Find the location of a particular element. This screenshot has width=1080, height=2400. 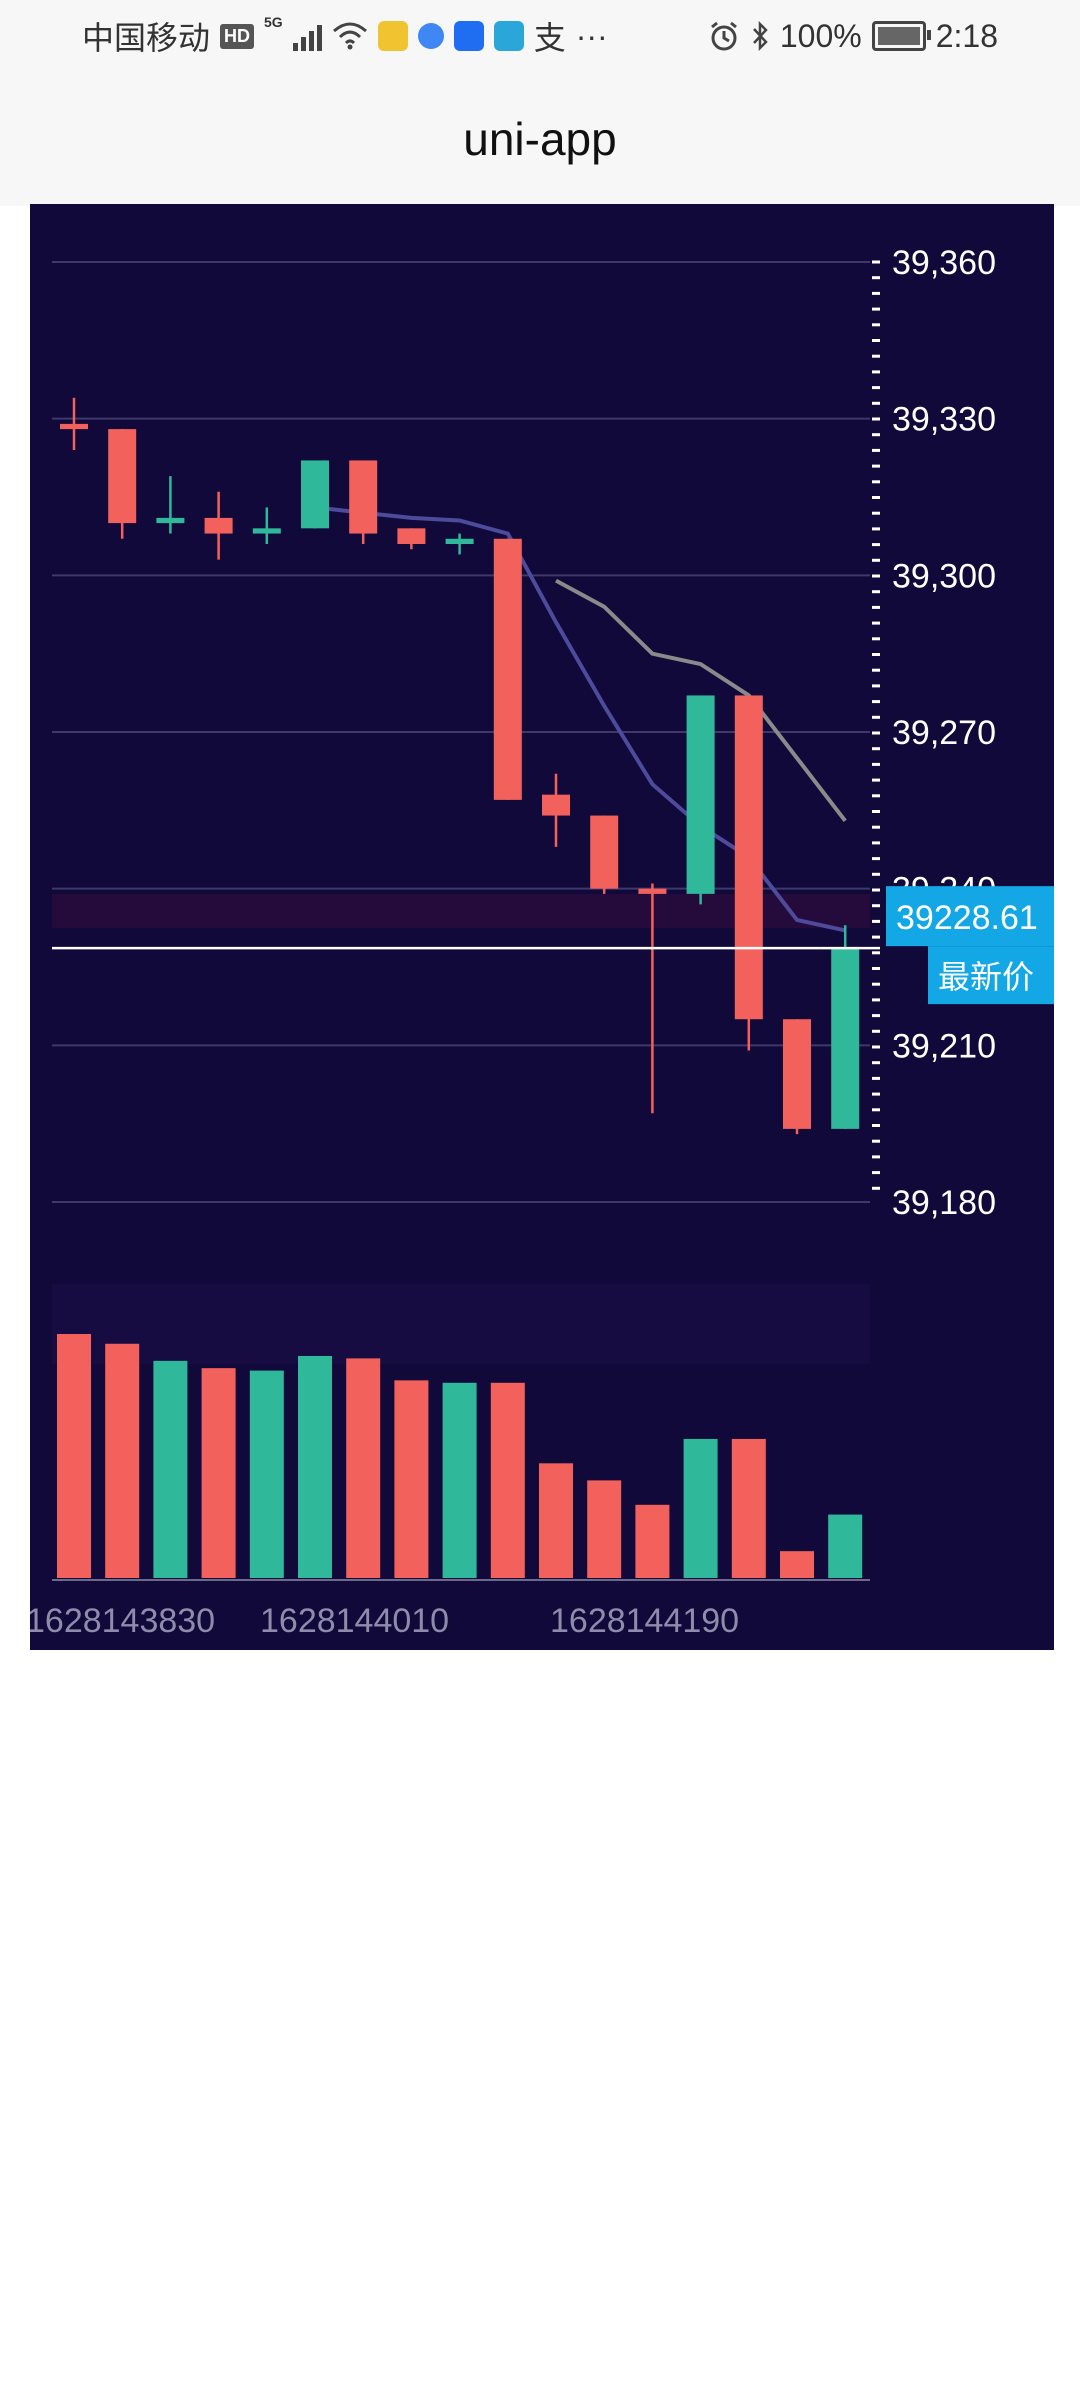

ma-slow-line is located at coordinates (701, 700).